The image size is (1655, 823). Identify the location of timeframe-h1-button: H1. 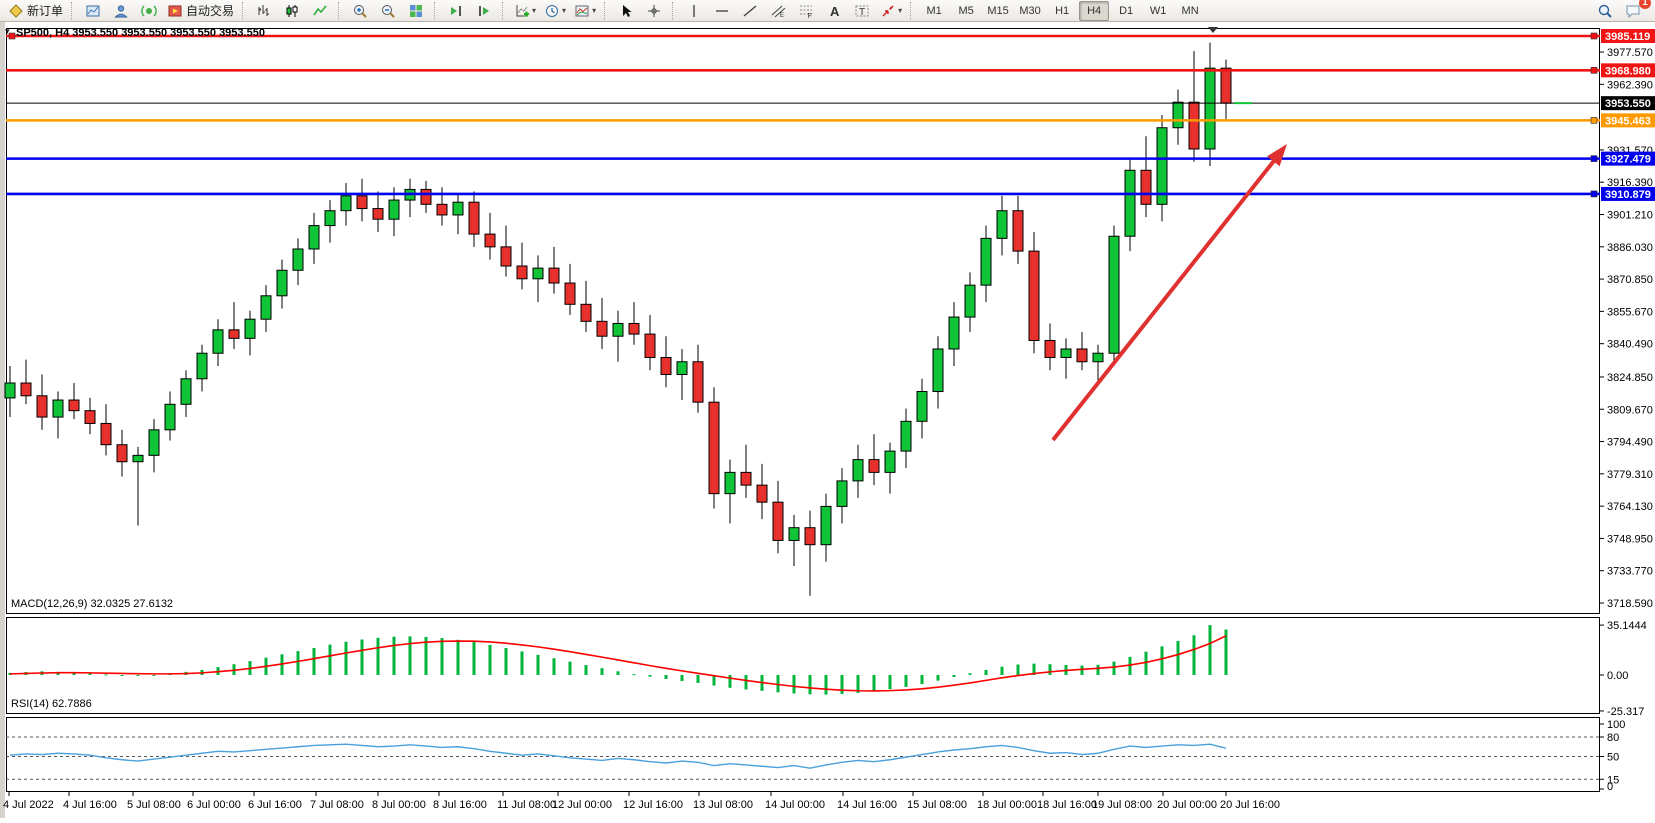
(1062, 10).